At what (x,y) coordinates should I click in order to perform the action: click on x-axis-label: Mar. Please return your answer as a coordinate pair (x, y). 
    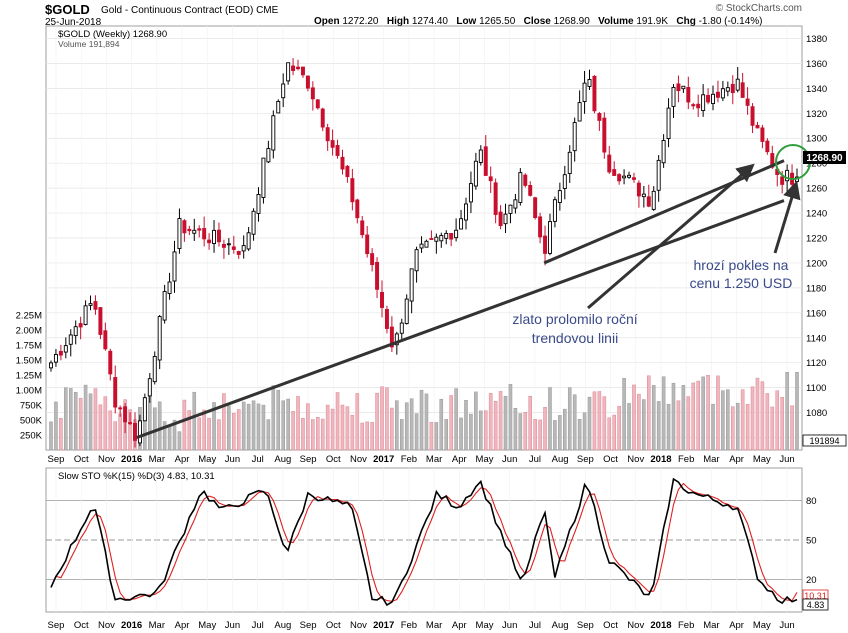
    Looking at the image, I should click on (434, 625).